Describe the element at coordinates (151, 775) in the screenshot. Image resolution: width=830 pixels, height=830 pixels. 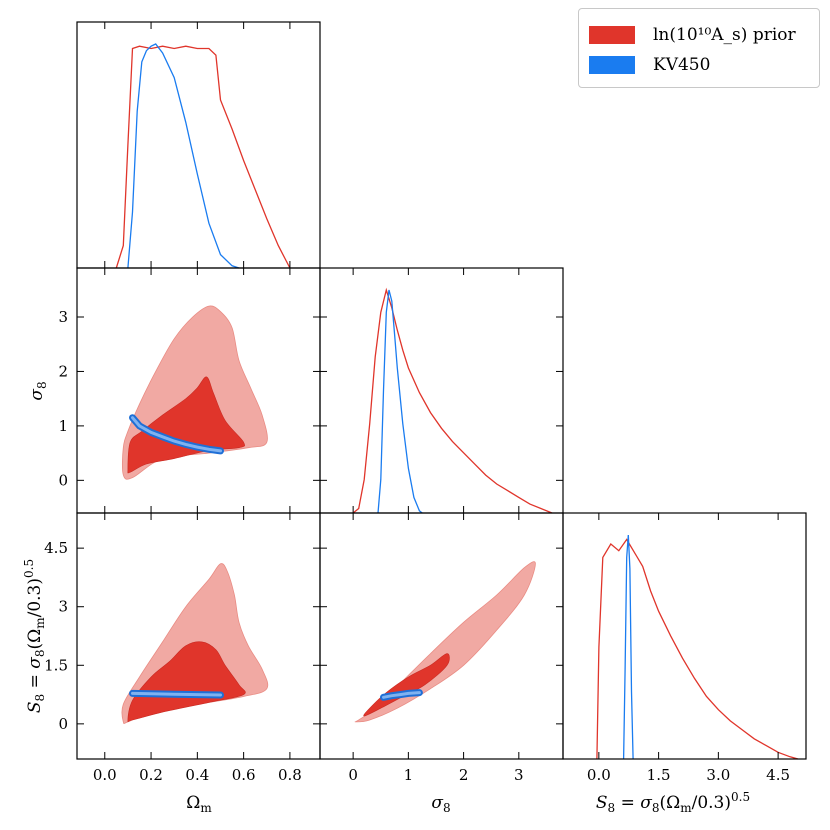
I see `x-tick-label-0-1: 0.2` at that location.